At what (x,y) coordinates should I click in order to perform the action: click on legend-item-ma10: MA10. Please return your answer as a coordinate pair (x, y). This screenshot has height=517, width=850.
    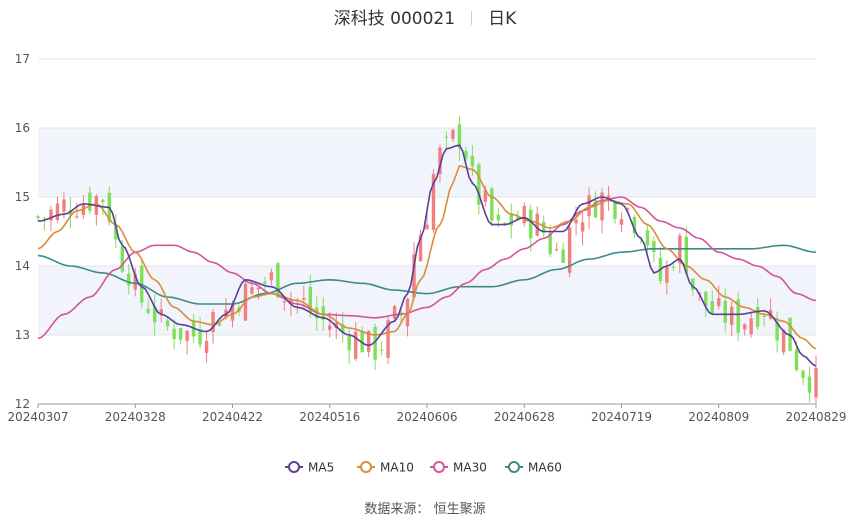
    Looking at the image, I should click on (385, 468).